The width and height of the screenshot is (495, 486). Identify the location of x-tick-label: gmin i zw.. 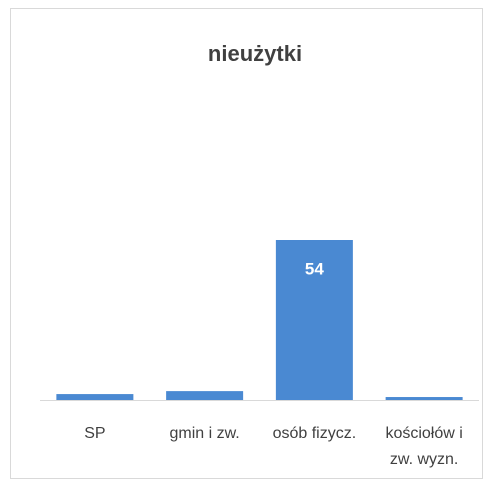
(205, 433).